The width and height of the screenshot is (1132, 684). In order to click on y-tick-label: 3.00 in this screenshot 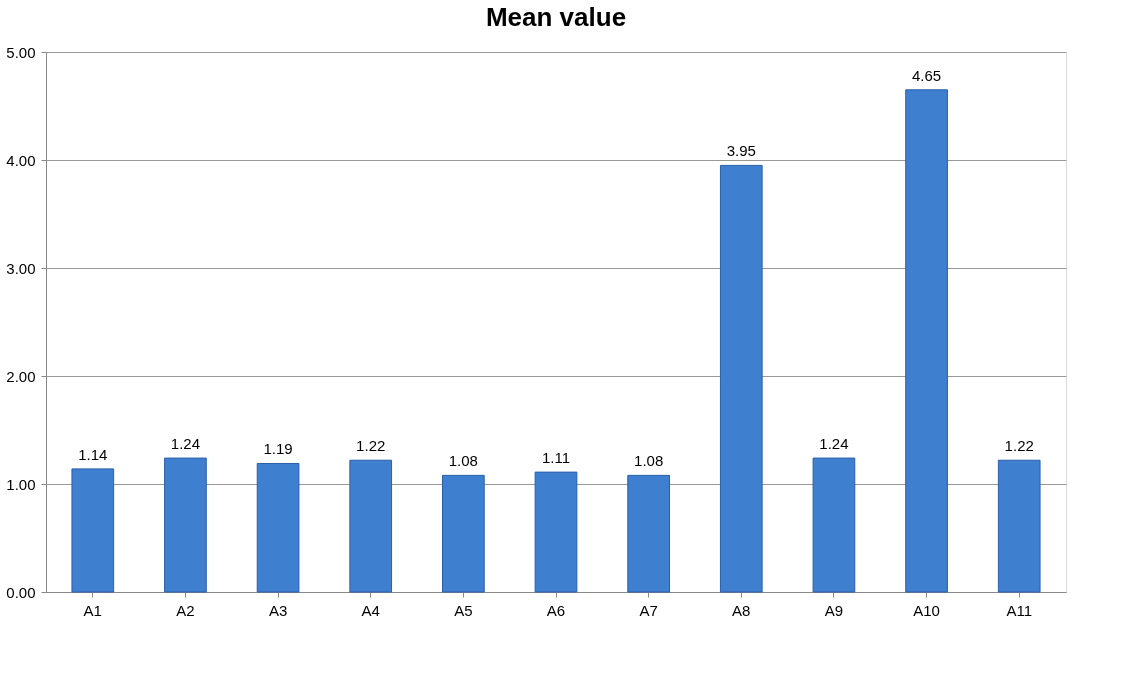, I will do `click(21, 268)`.